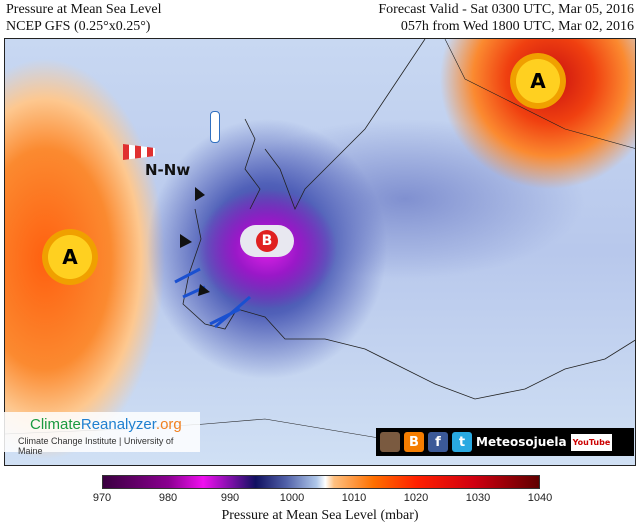 The image size is (640, 528). Describe the element at coordinates (521, 442) in the screenshot. I see `meteosojuela-label: Meteosojuela` at that location.